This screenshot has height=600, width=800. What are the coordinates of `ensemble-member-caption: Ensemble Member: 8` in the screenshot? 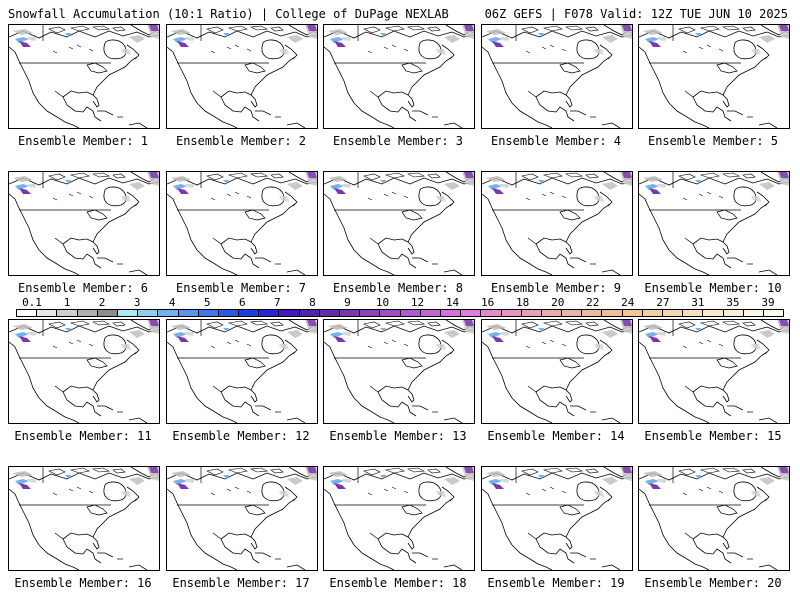 It's located at (398, 288).